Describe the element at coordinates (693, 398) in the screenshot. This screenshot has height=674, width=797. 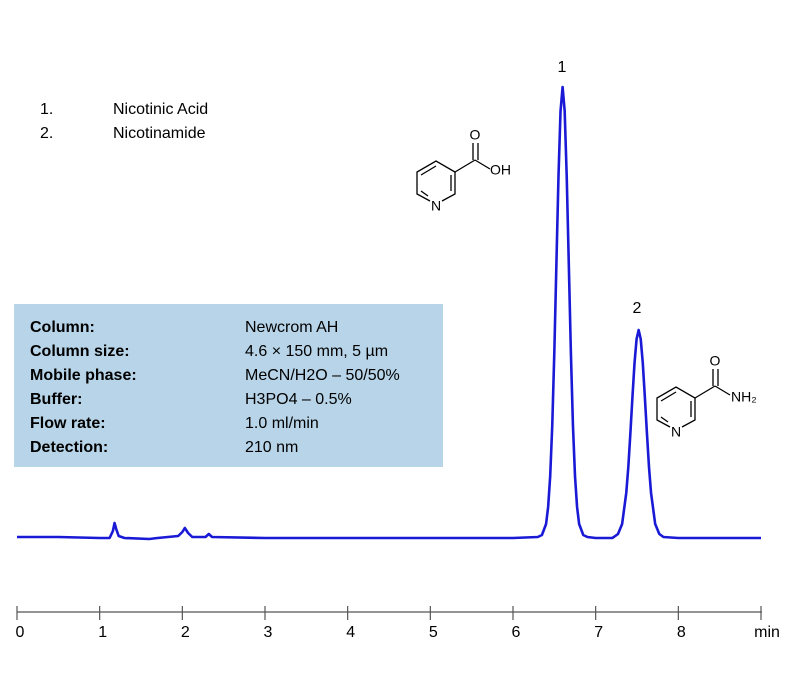
I see `structure-nicotinamide` at that location.